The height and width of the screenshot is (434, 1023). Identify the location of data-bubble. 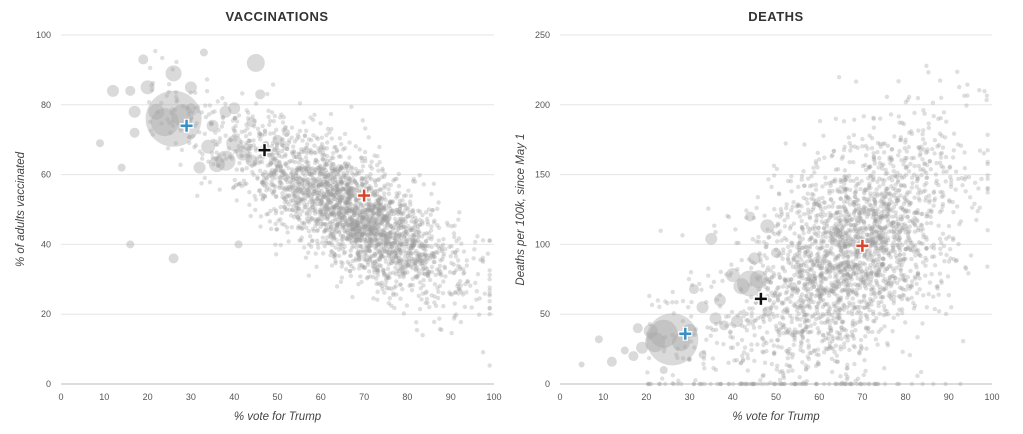
(130, 244).